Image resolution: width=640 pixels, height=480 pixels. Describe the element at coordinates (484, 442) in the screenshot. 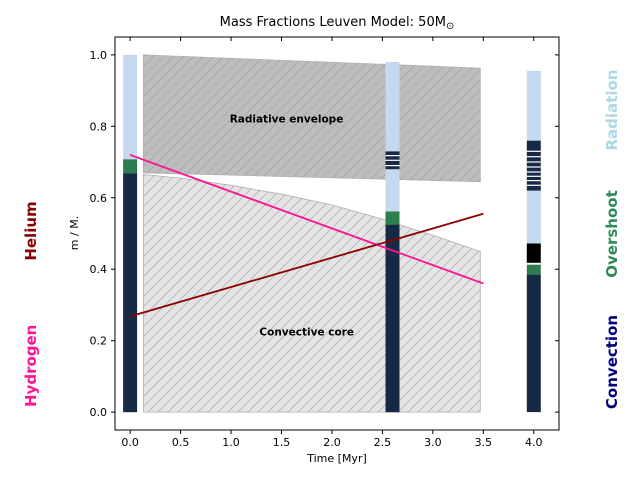

I see `x-tick-label: 3.5` at that location.